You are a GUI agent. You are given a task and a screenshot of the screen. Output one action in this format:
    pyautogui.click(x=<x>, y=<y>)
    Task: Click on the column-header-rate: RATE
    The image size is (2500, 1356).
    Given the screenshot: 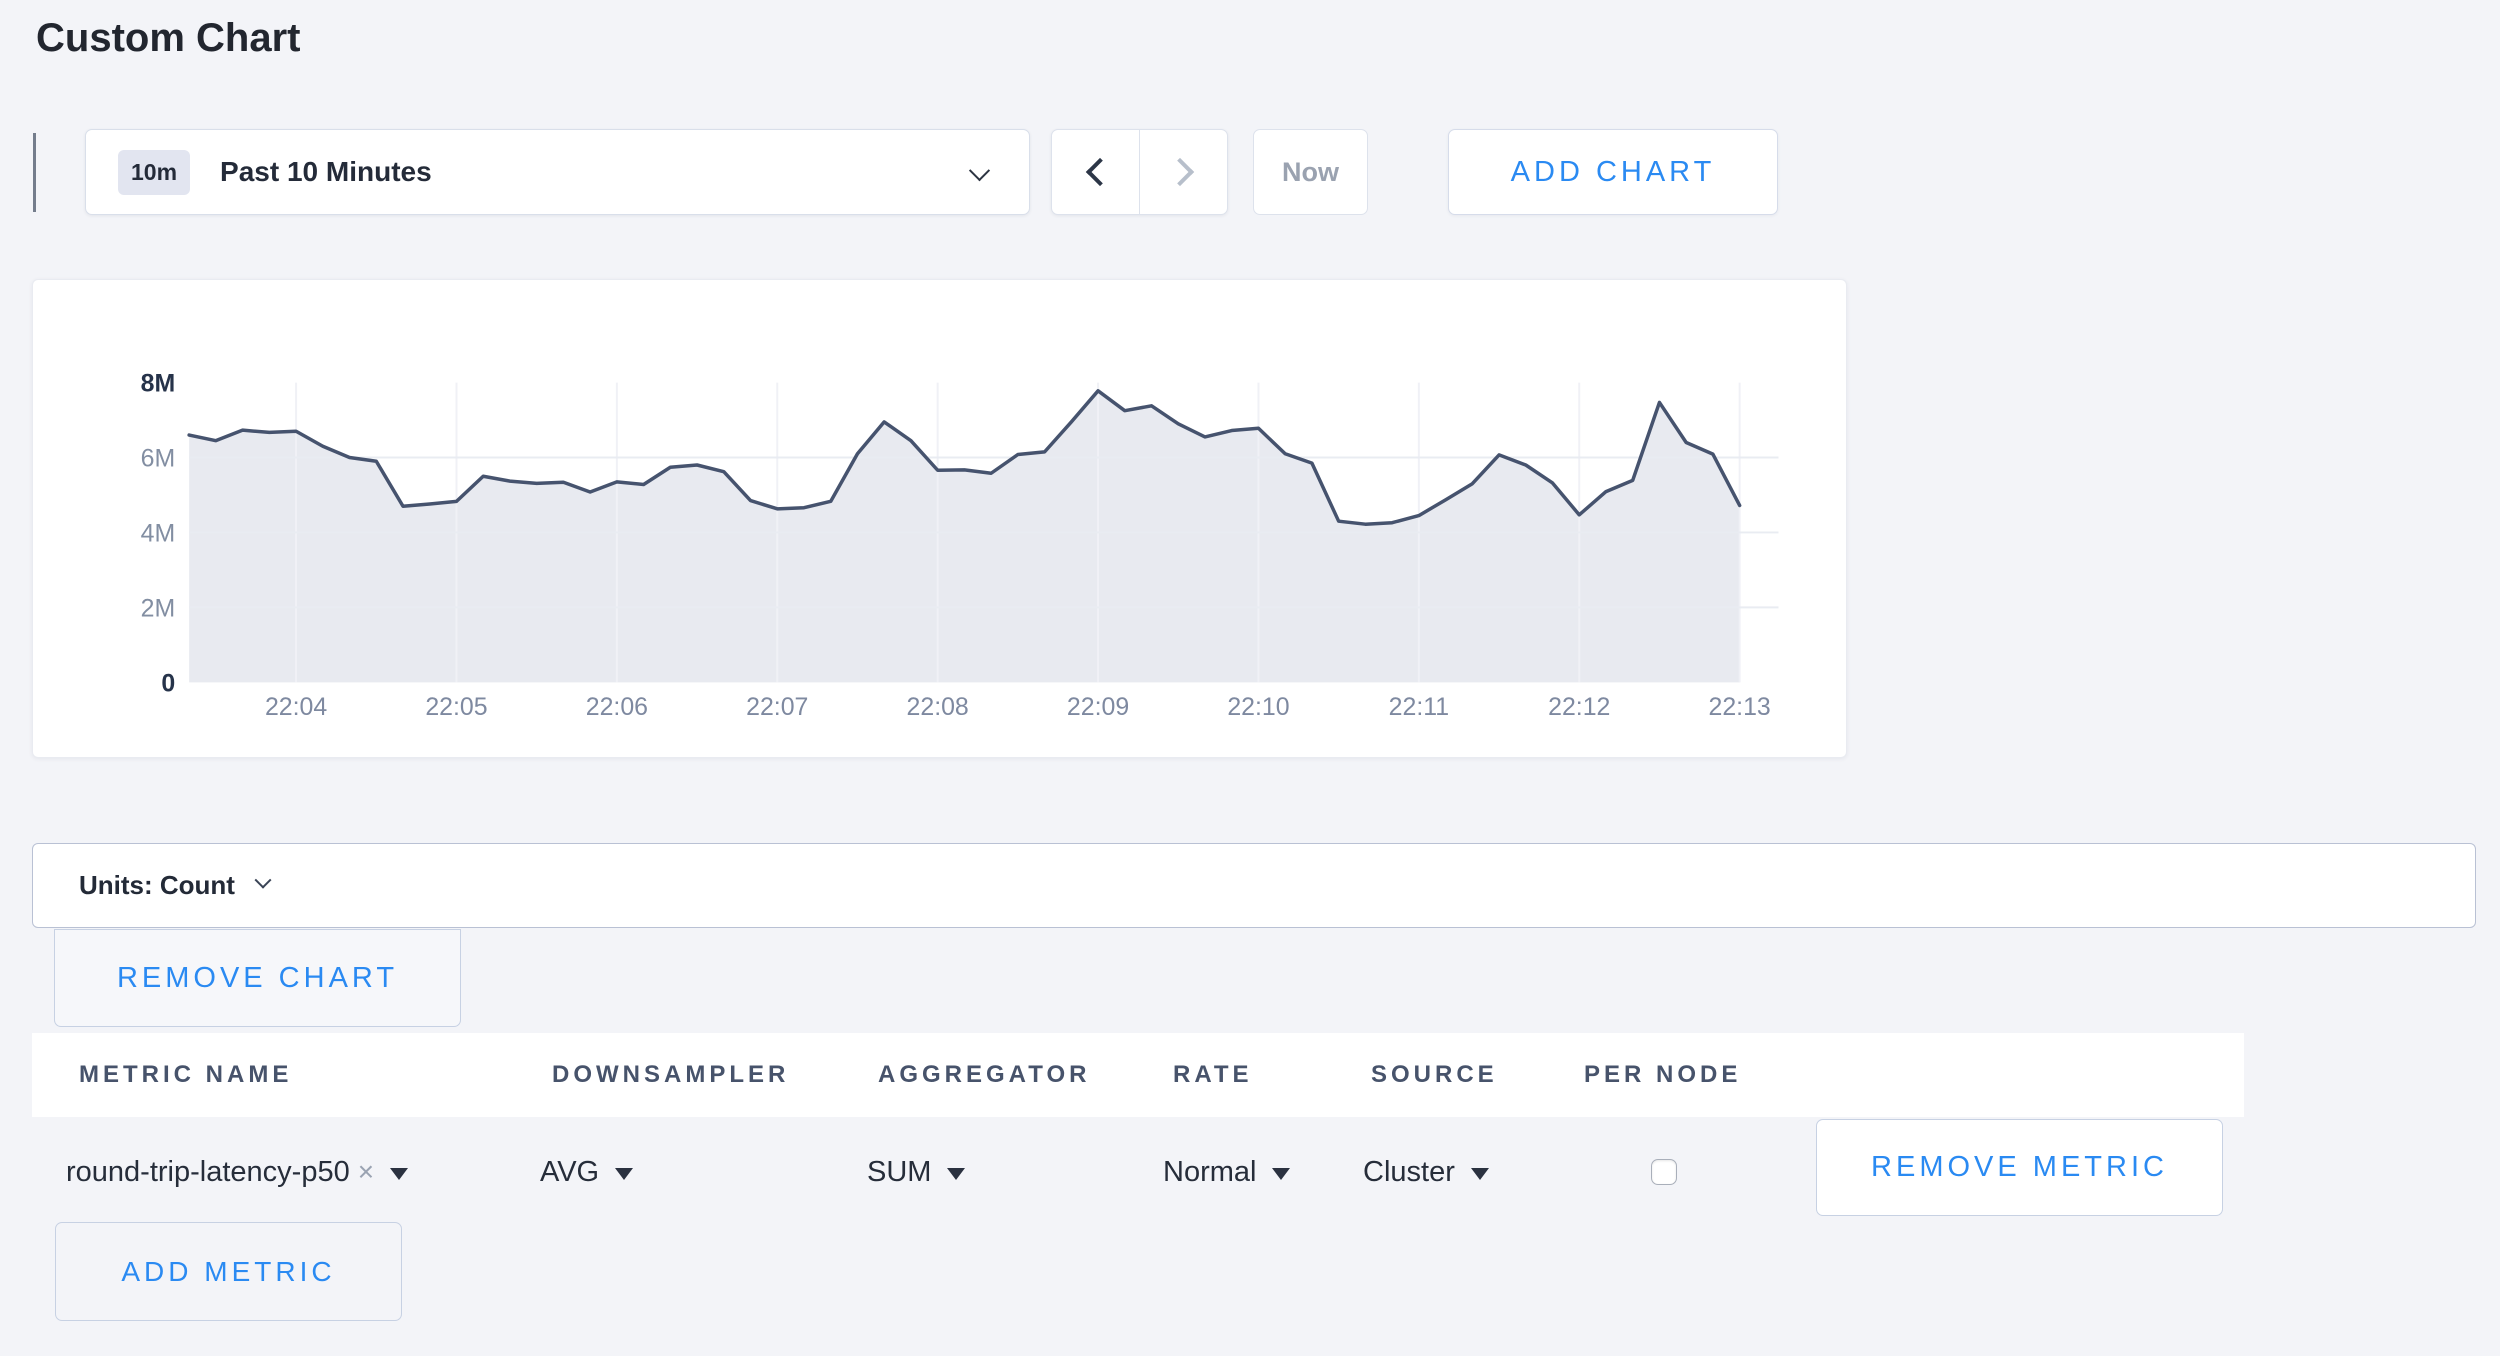 What is the action you would take?
    pyautogui.click(x=1213, y=1074)
    